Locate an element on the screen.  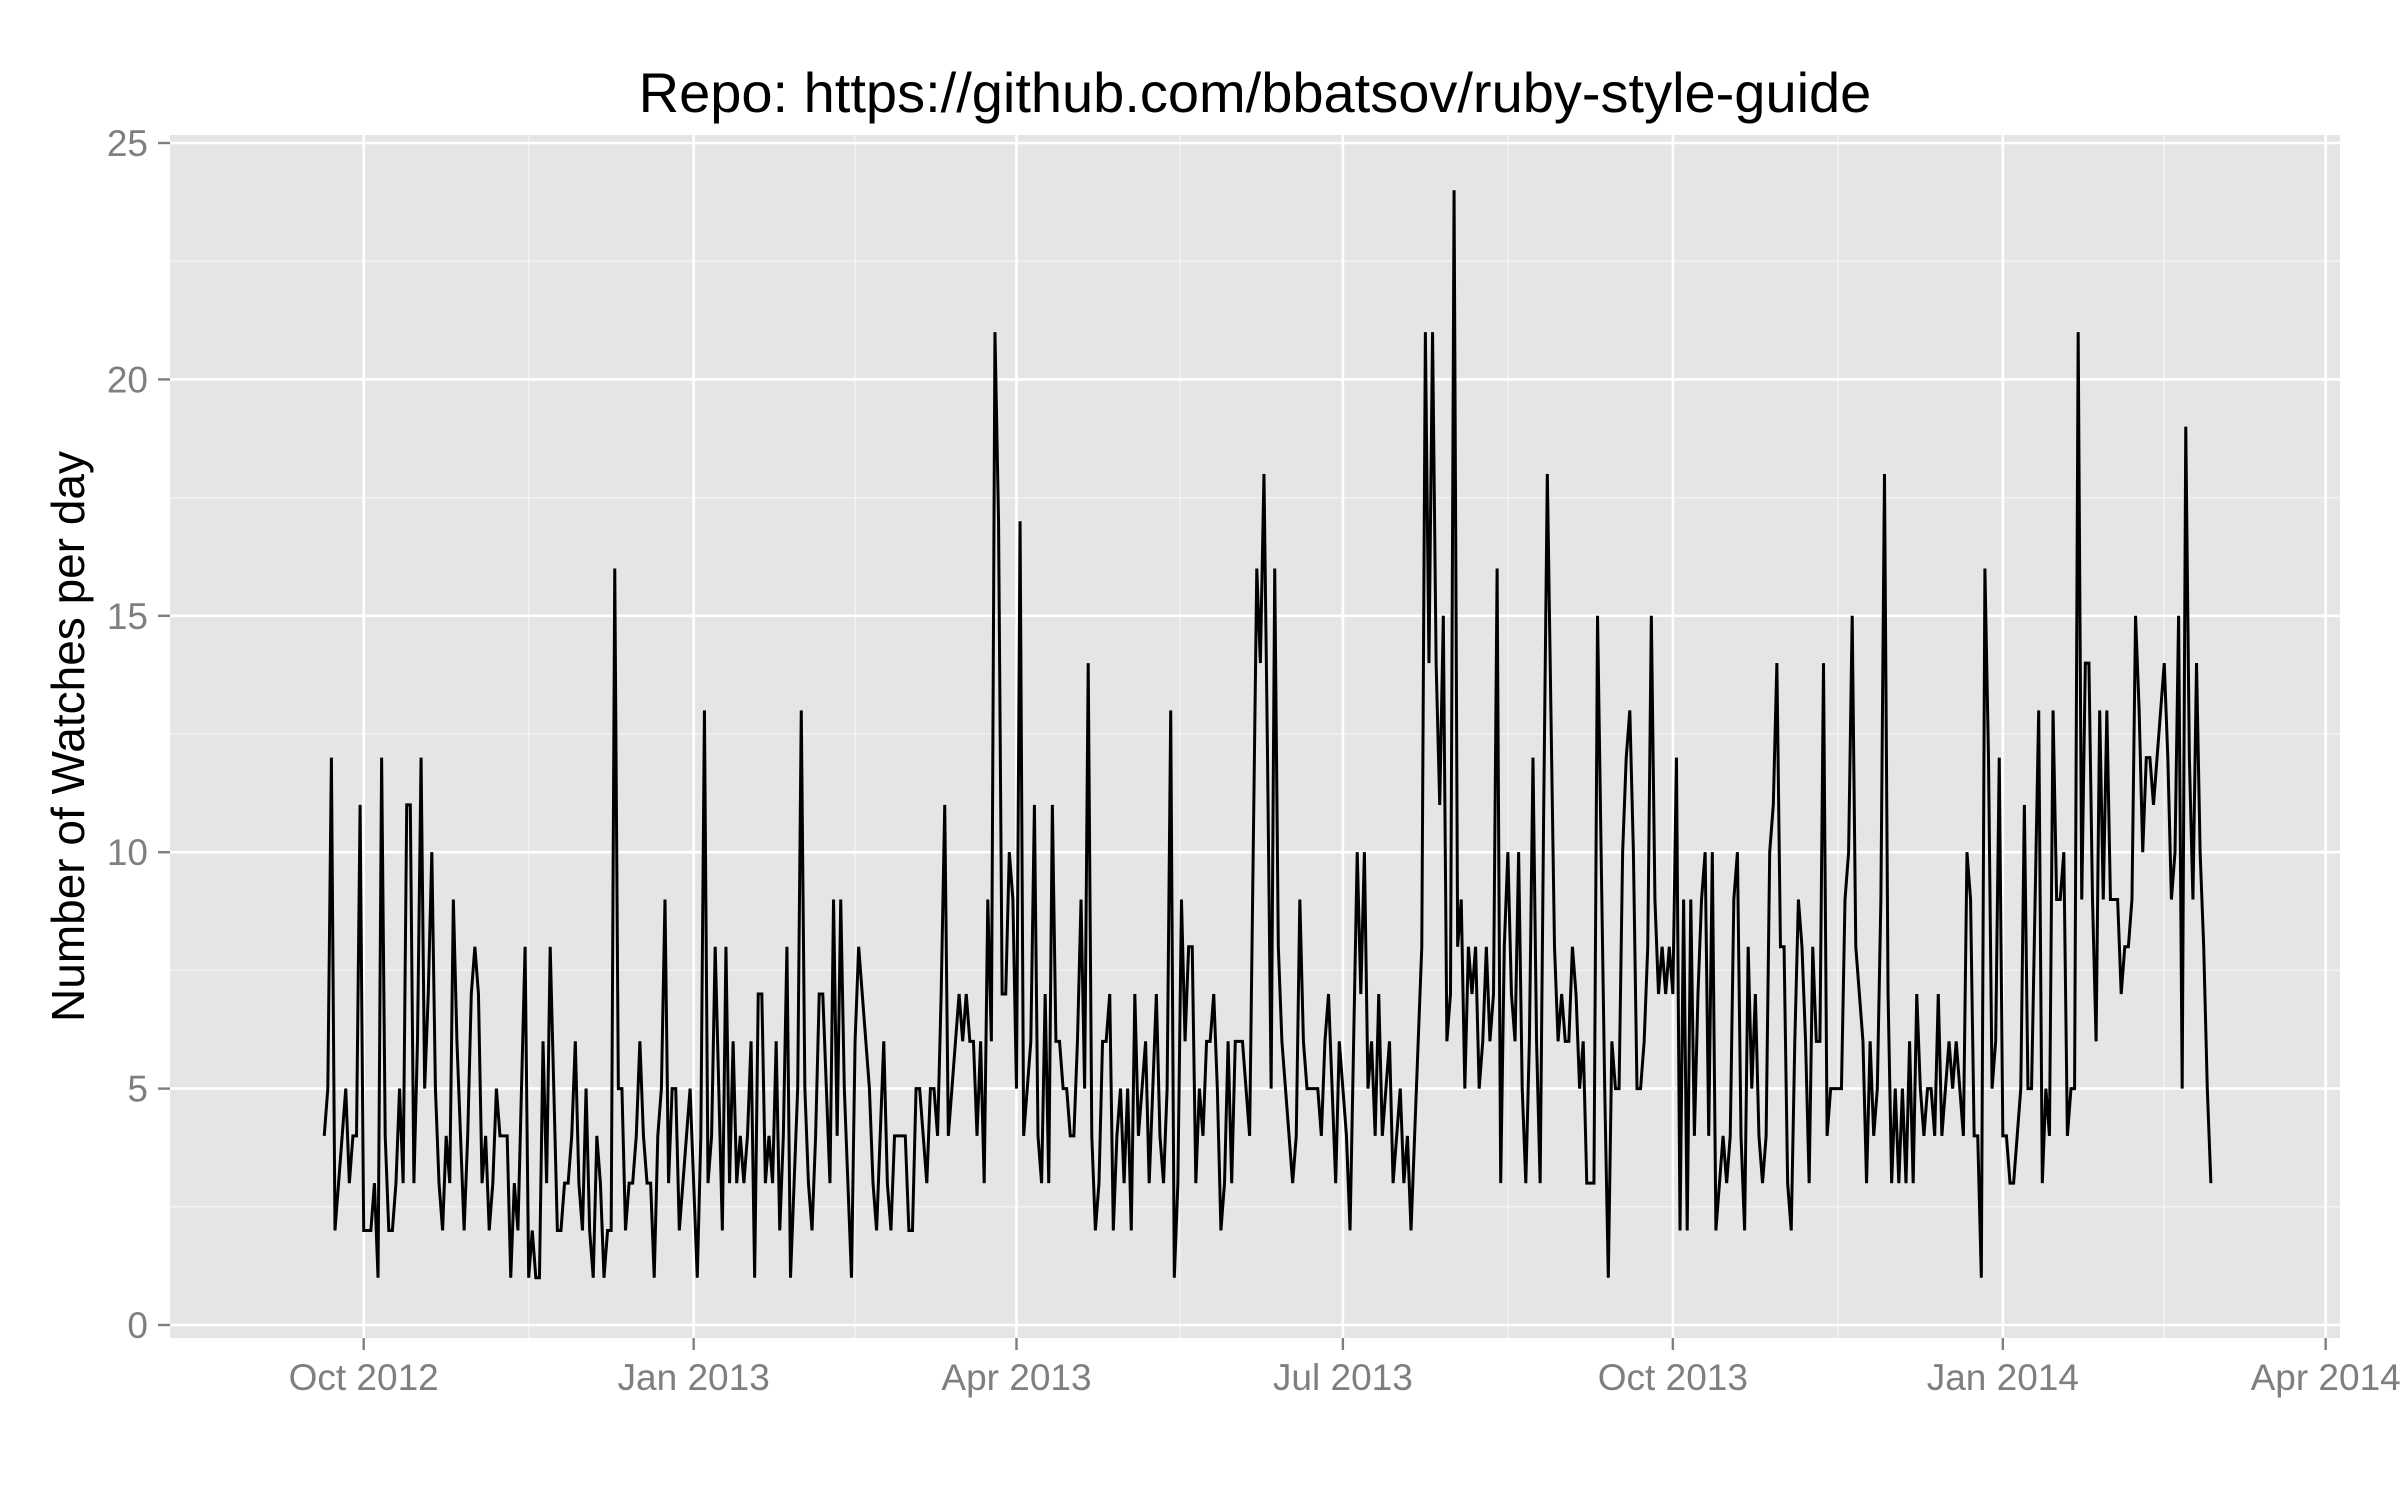
x-tick-label: Jul 2013 is located at coordinates (1343, 1377).